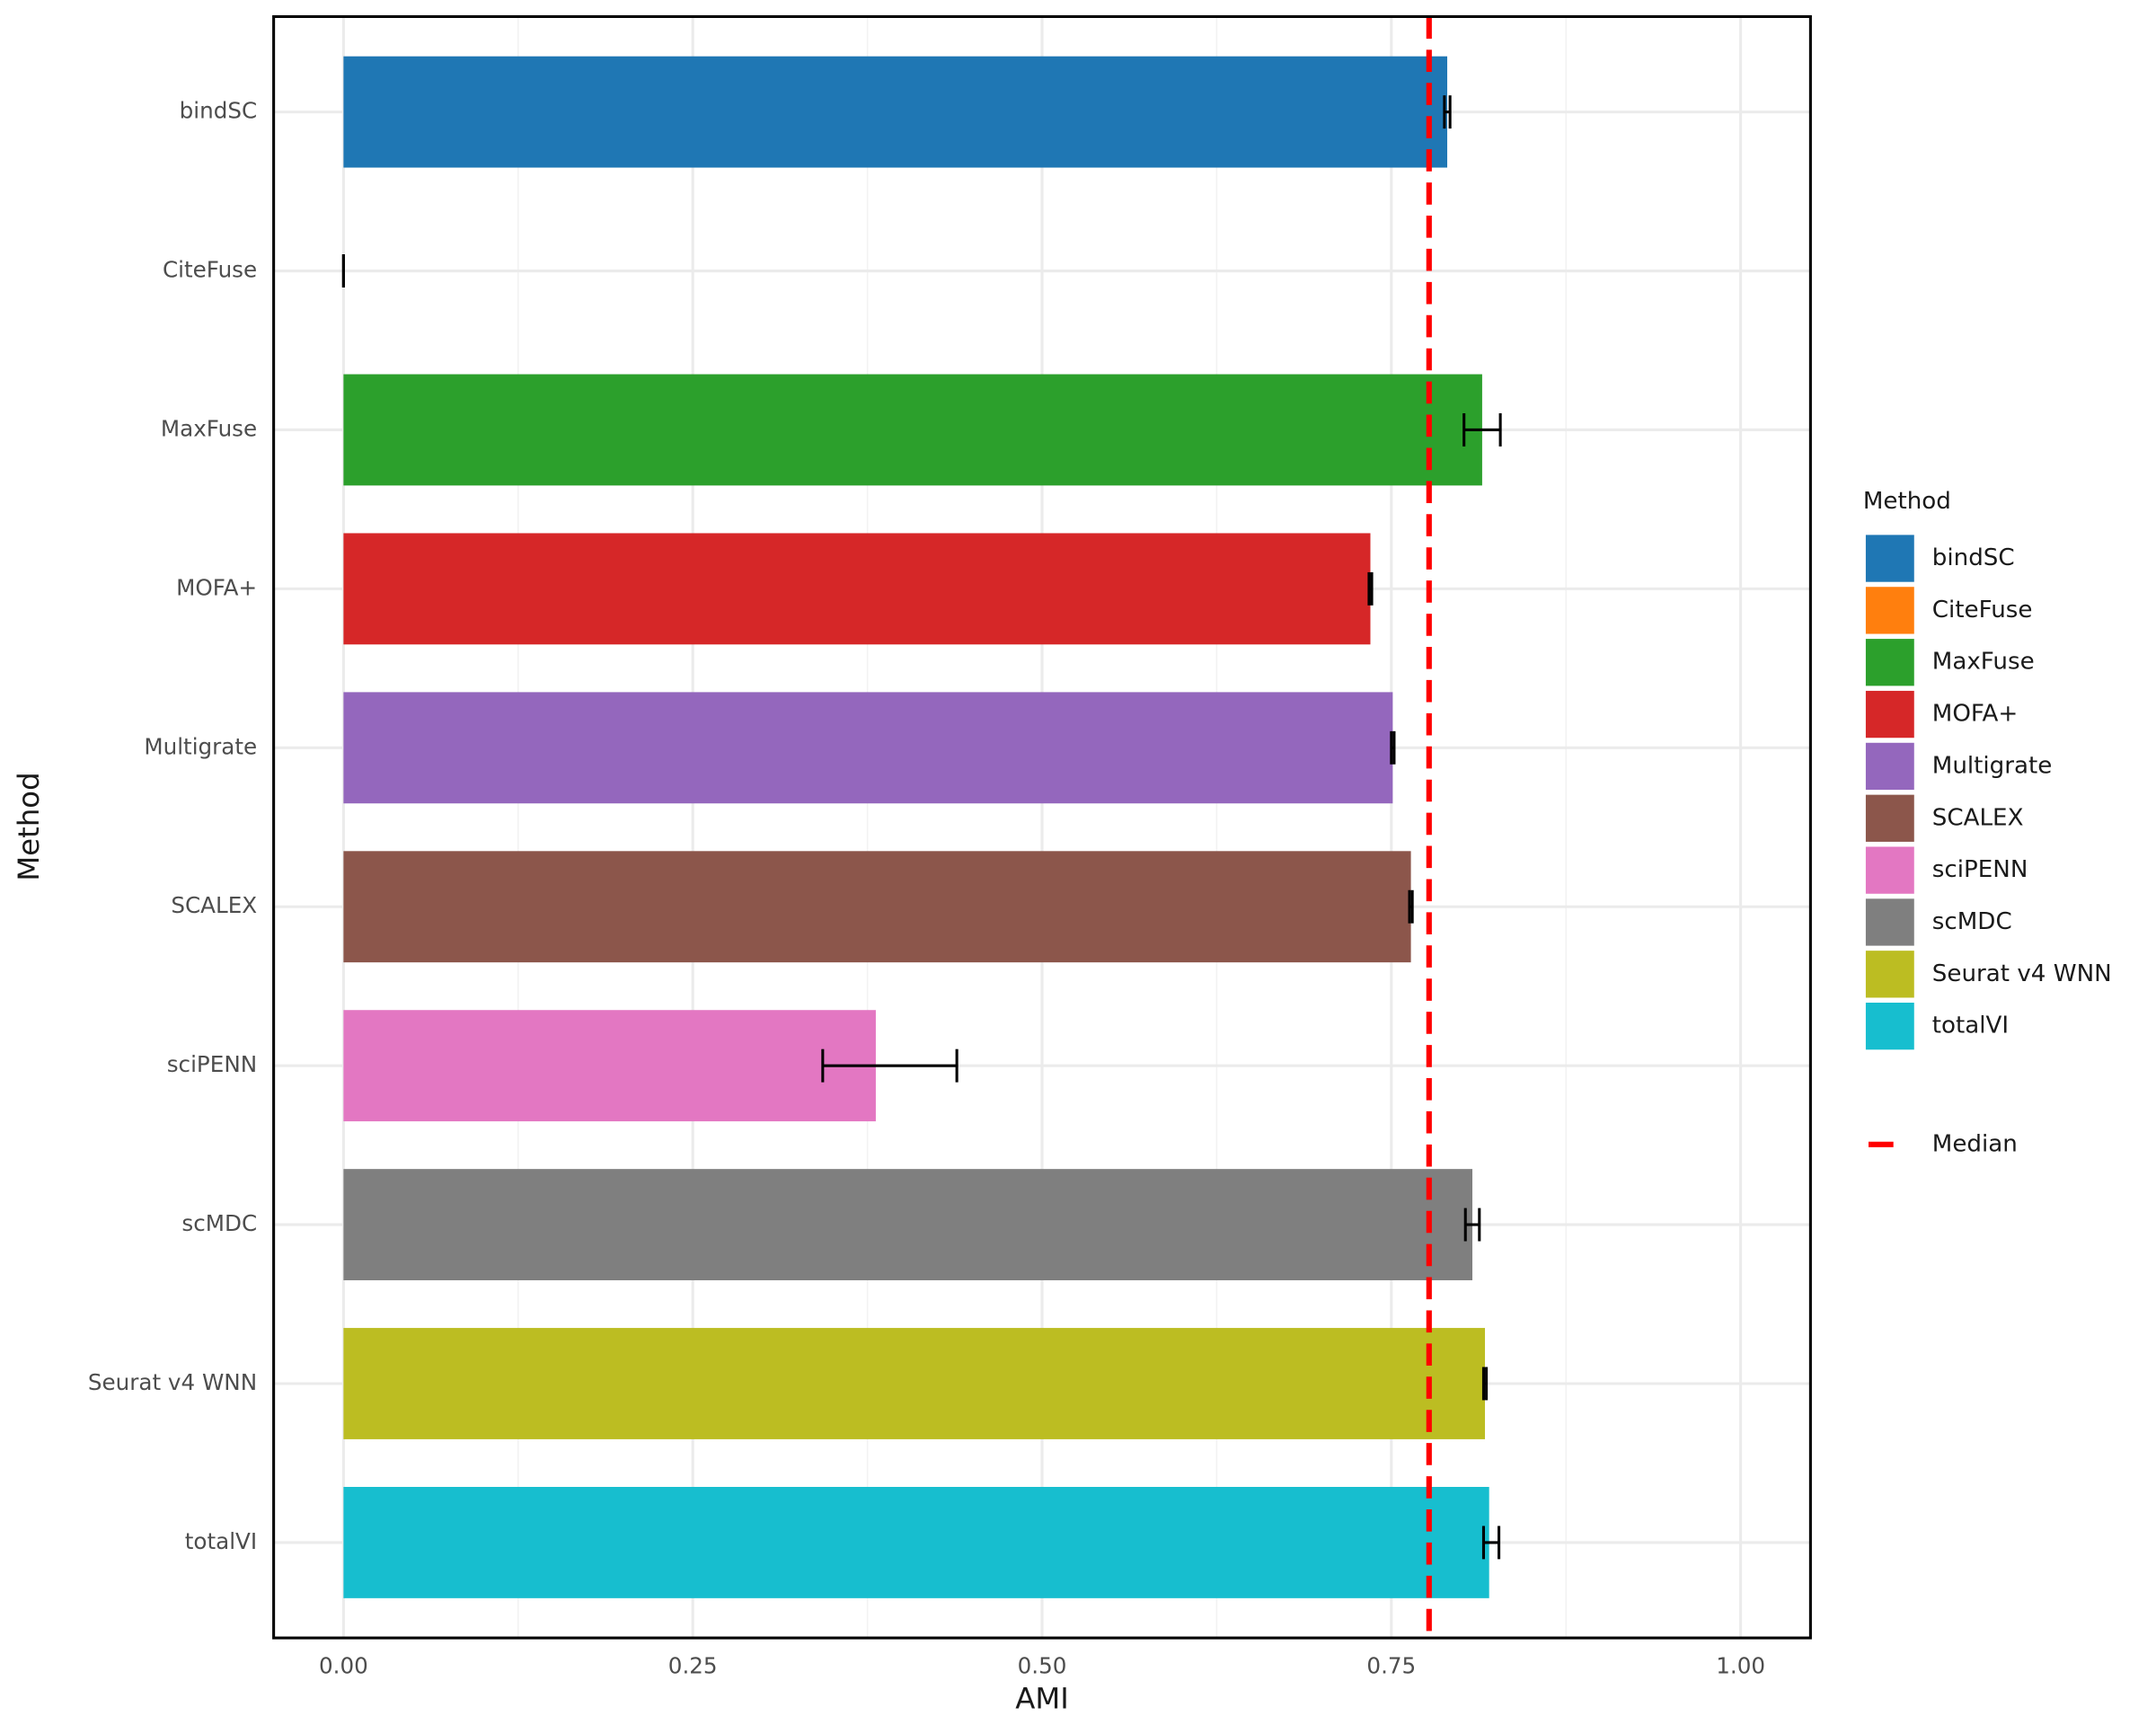 The height and width of the screenshot is (1725, 2156). Describe the element at coordinates (221, 1541) in the screenshot. I see `y-tick-label: totalVI` at that location.